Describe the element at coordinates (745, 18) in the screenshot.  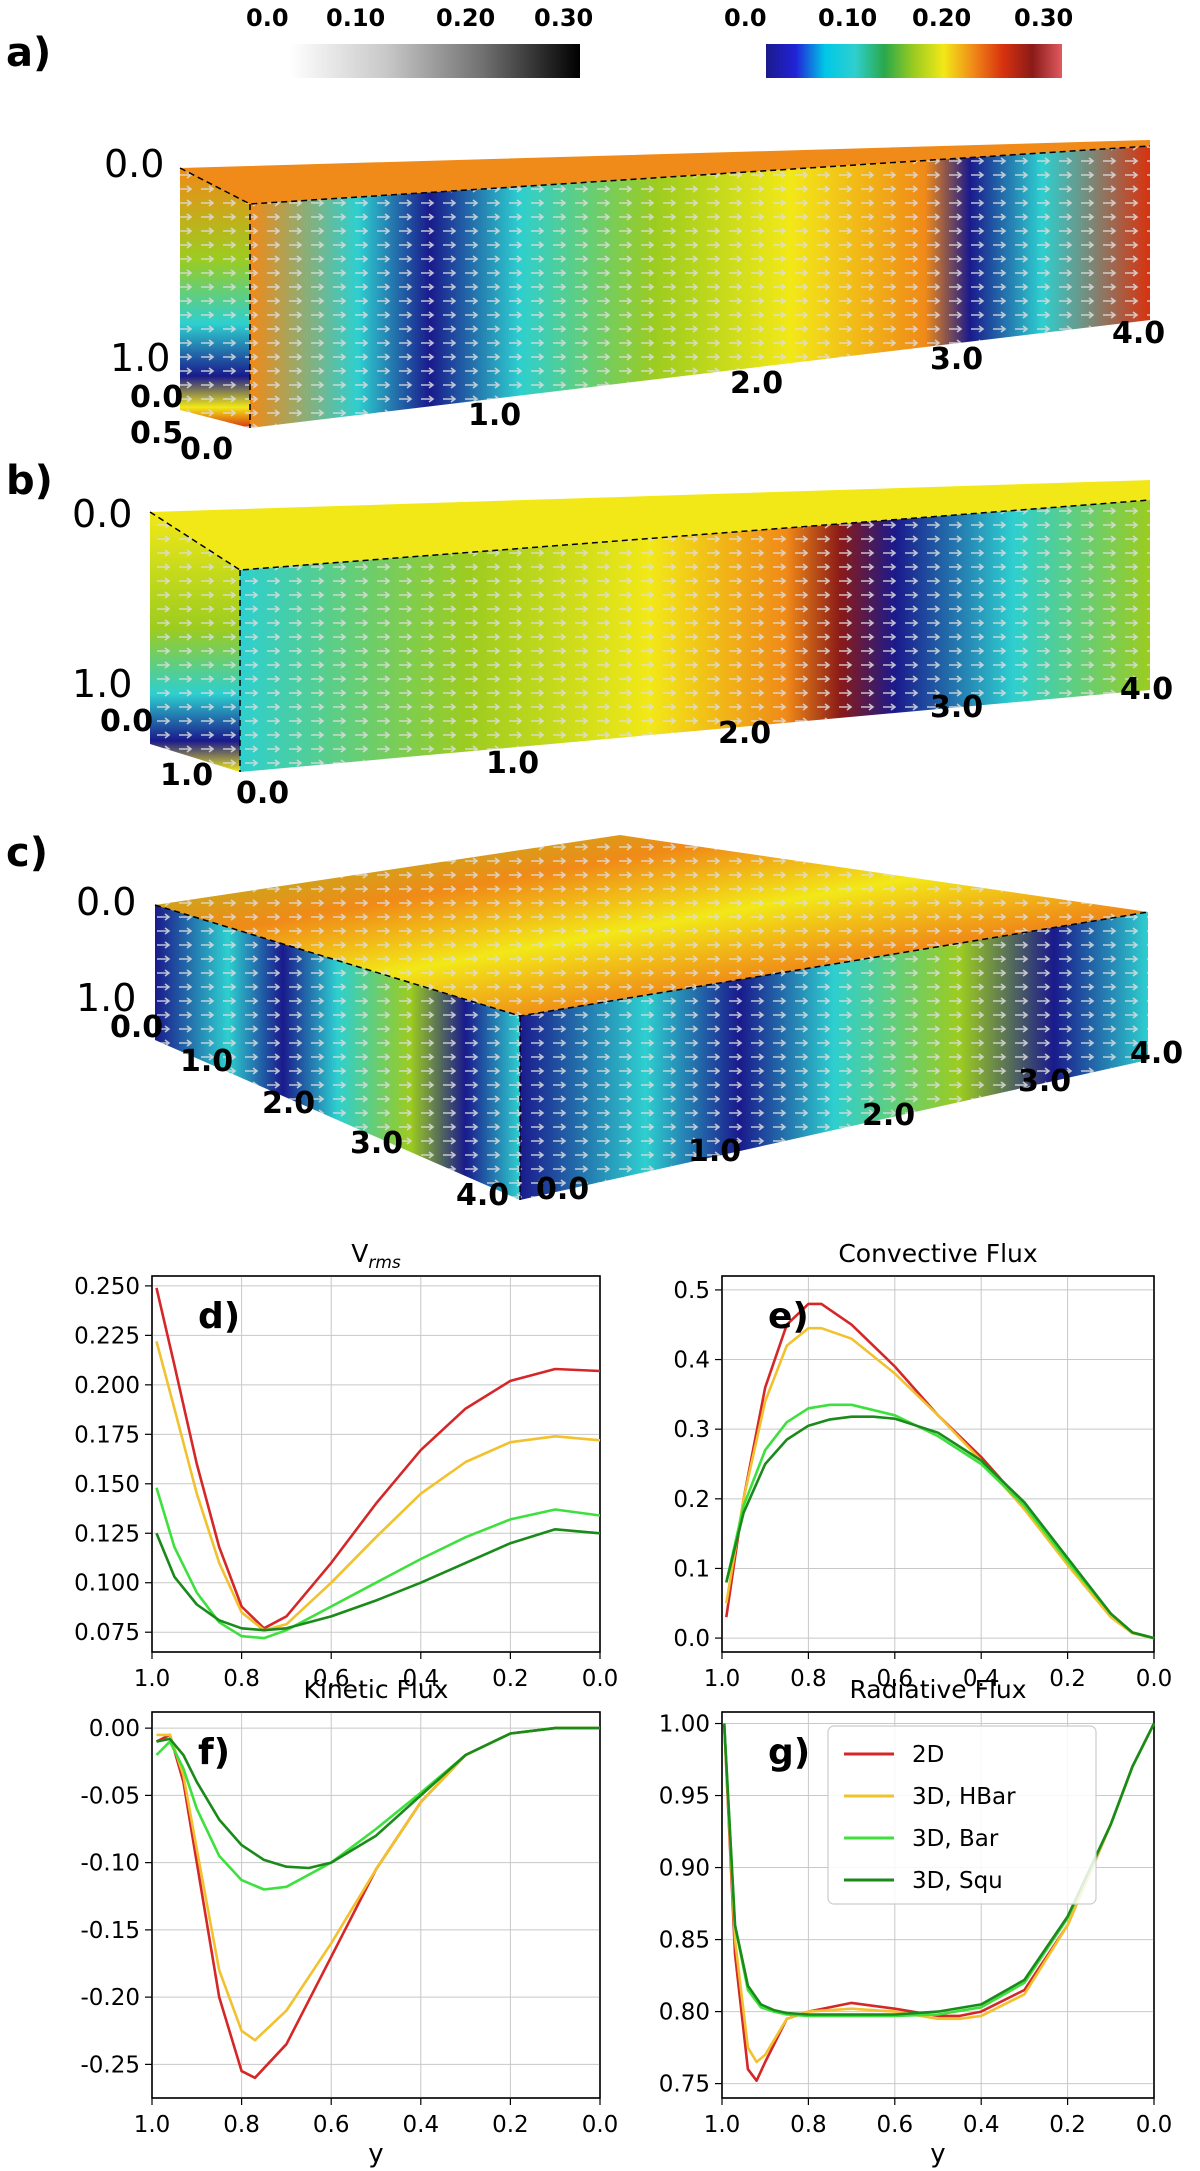
I see `color-cbar-tick: 0.0` at that location.